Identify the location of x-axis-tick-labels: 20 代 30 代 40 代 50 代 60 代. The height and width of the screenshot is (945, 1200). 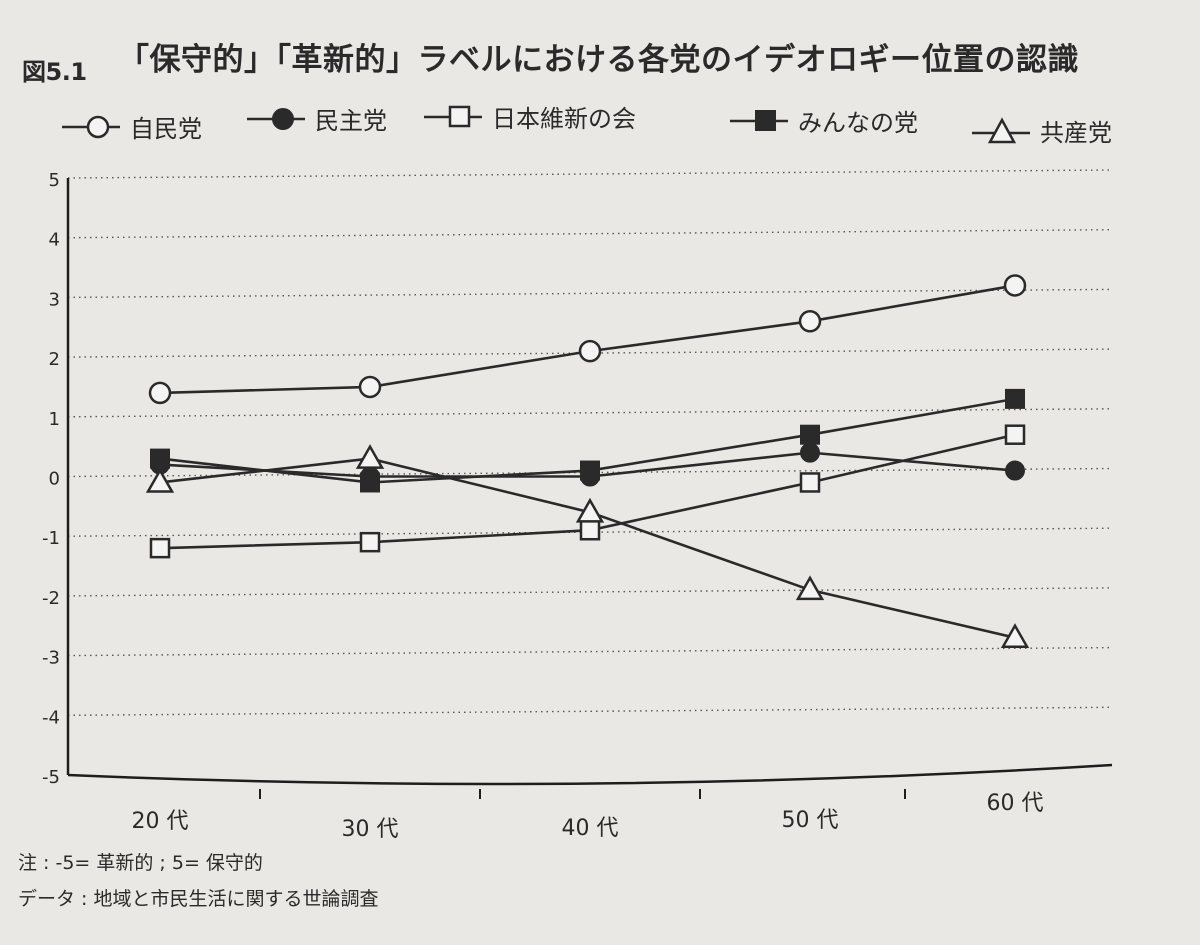
(588, 816).